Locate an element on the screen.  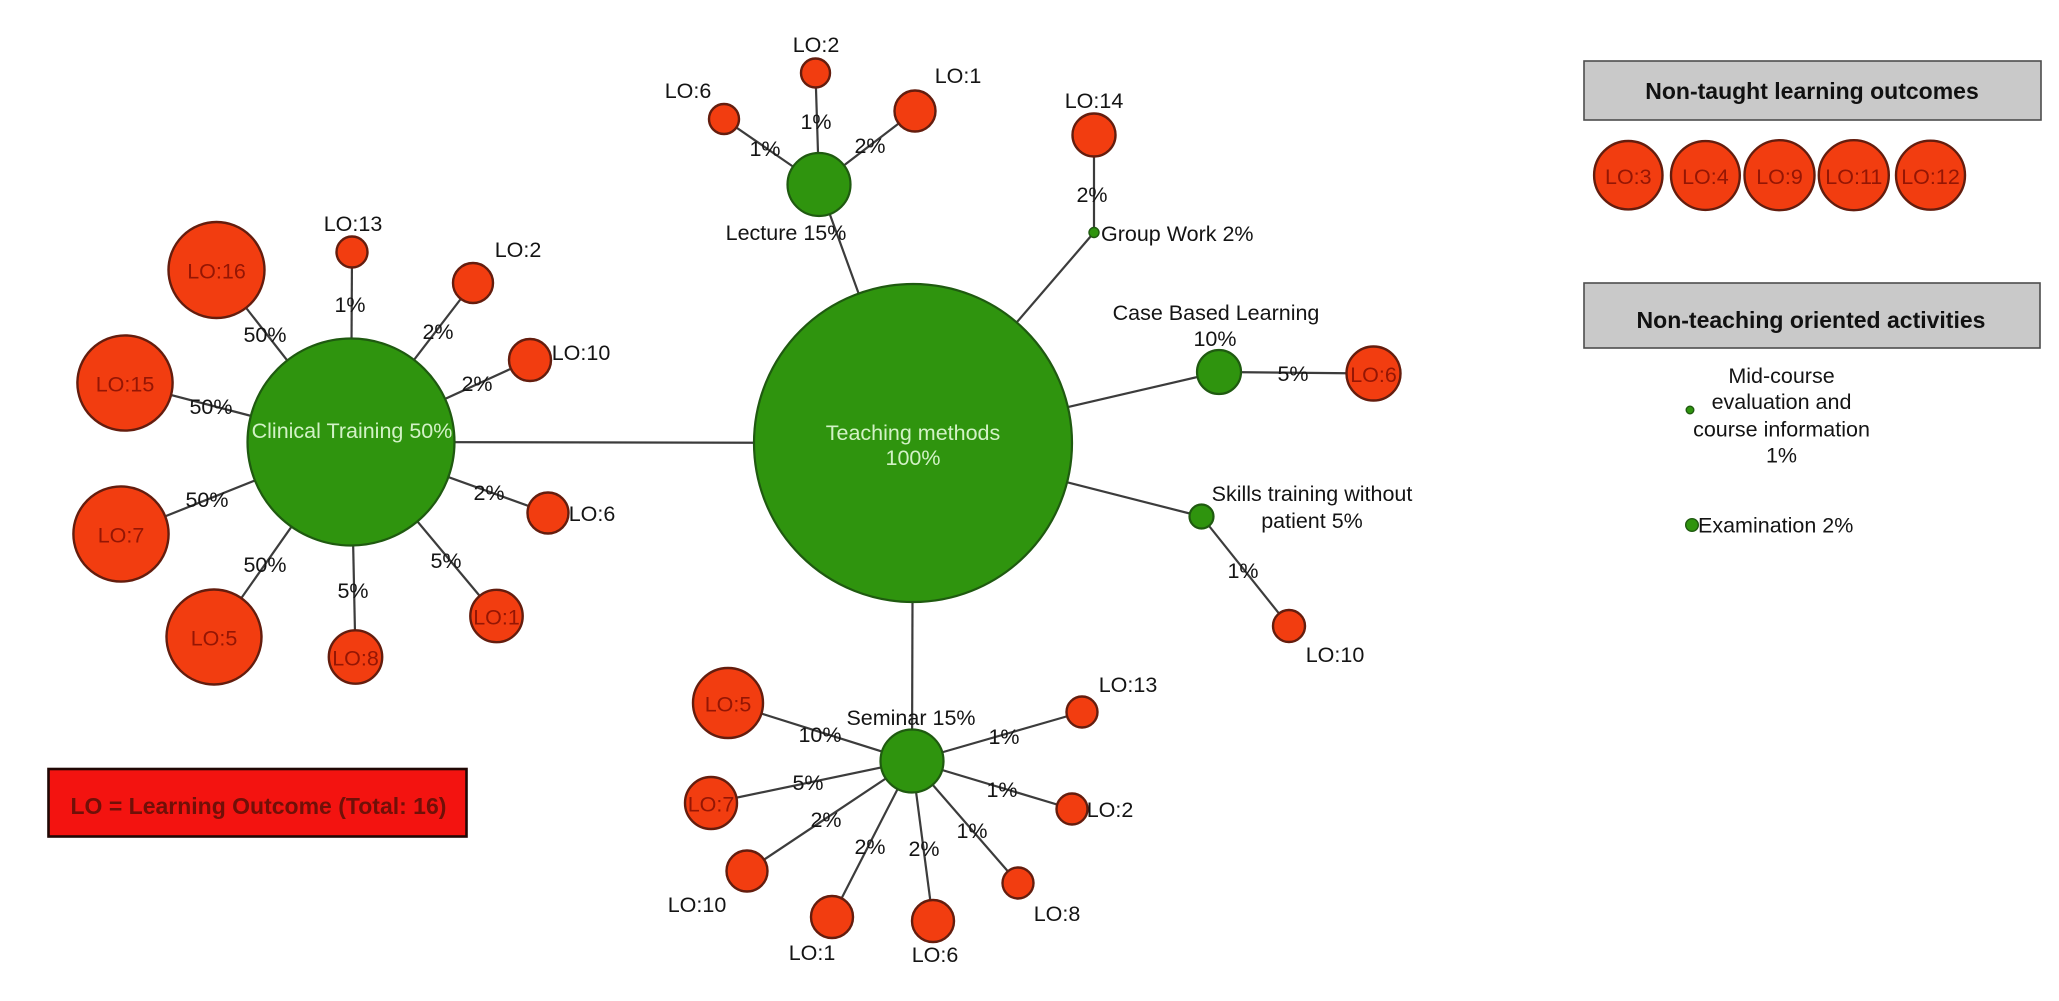
svg-text: evaluation and is located at coordinates (1782, 402).